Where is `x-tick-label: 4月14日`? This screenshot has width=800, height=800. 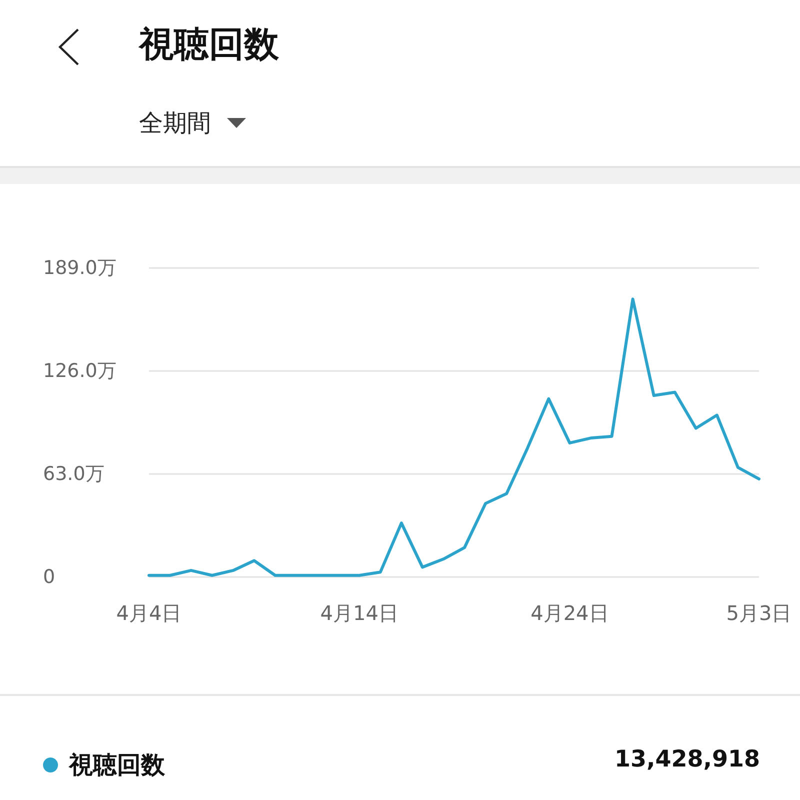 x-tick-label: 4月14日 is located at coordinates (359, 613).